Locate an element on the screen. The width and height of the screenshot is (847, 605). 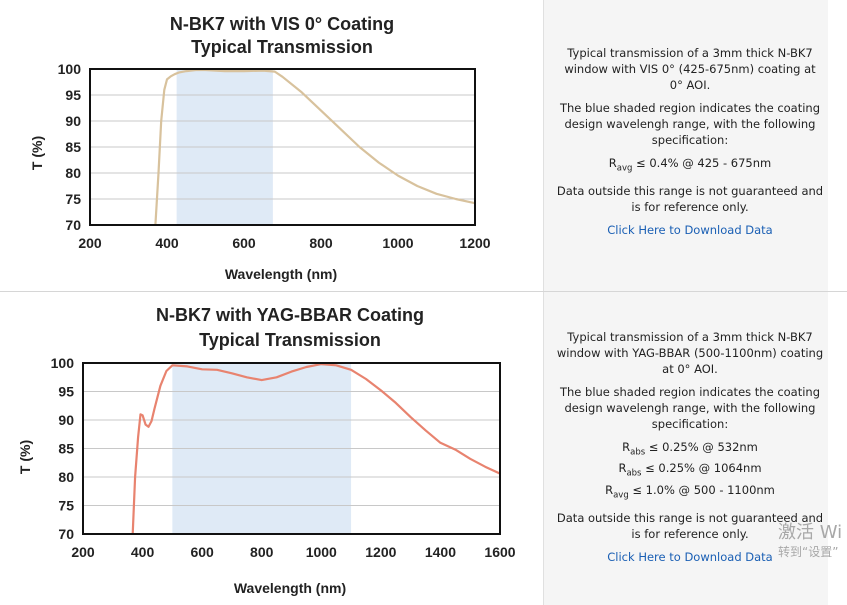
x-tick-label: 1400 is located at coordinates (440, 552).